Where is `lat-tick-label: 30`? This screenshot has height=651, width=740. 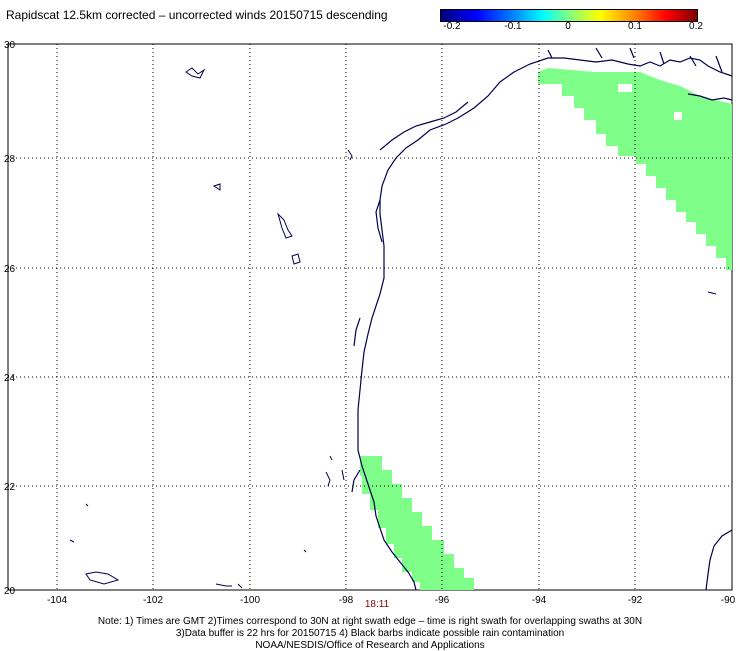
lat-tick-label: 30 is located at coordinates (10, 45).